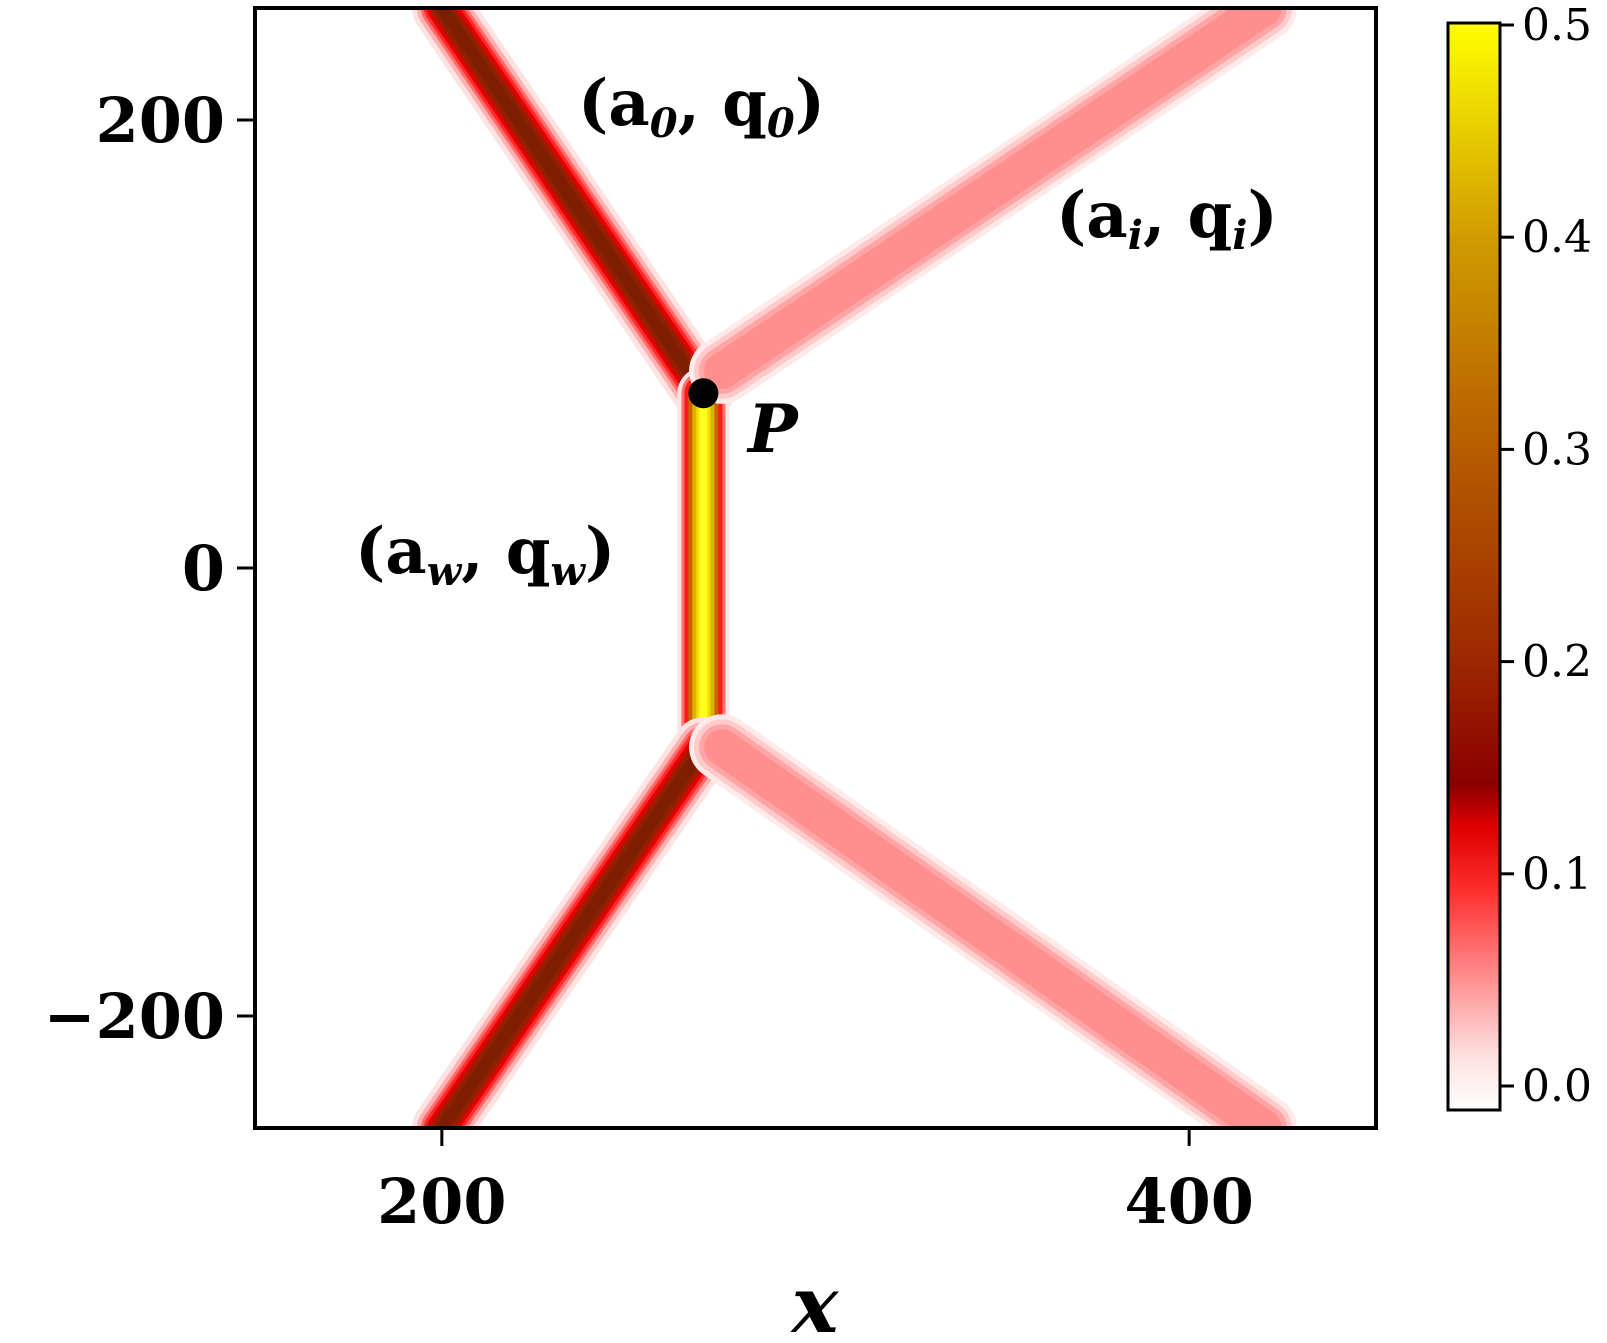 The image size is (1607, 1343). Describe the element at coordinates (441, 1201) in the screenshot. I see `x-tick-label: 200` at that location.